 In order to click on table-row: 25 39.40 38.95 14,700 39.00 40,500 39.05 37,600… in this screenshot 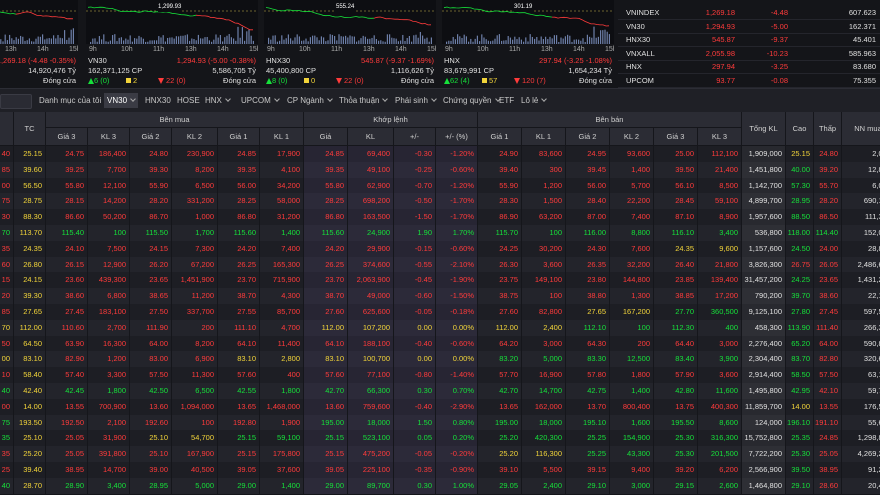, I will do `click(440, 470)`.